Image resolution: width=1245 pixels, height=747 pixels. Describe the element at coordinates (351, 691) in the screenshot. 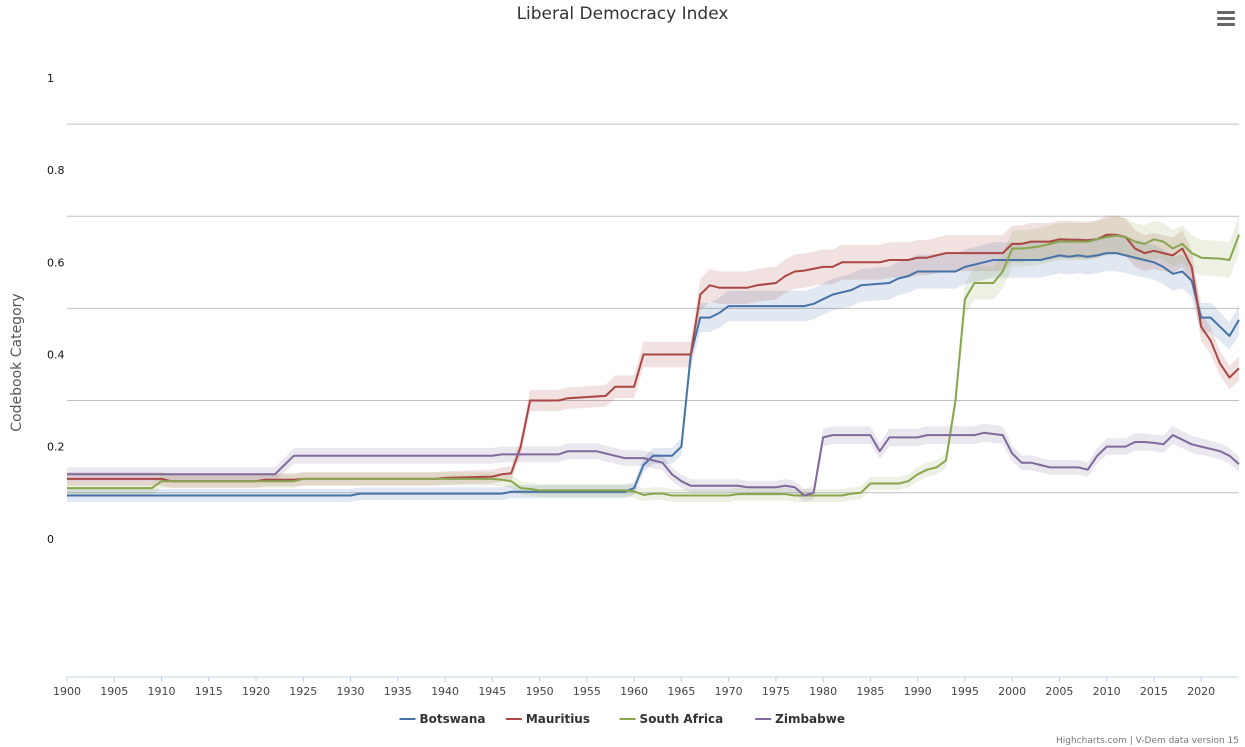

I see `x-tick-label: 1930` at that location.